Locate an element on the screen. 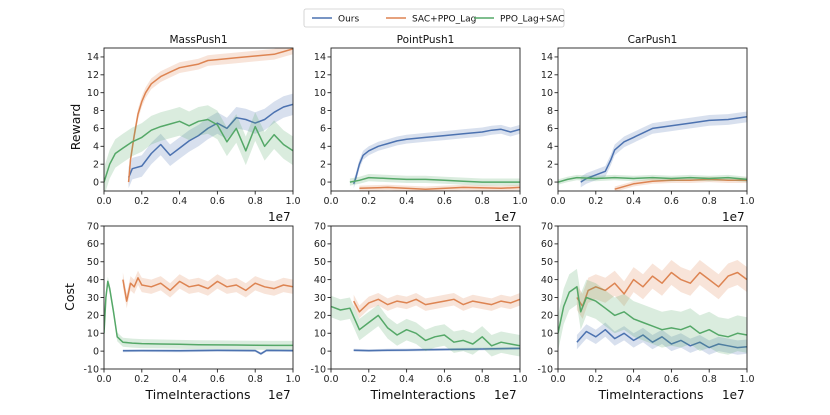 This screenshot has width=830, height=415. panel-4: 0.0 0.2 0.4 0.6 0.8 1.0 -10 0 10 20 30 40 50 60 70 is located at coordinates (191, 303).